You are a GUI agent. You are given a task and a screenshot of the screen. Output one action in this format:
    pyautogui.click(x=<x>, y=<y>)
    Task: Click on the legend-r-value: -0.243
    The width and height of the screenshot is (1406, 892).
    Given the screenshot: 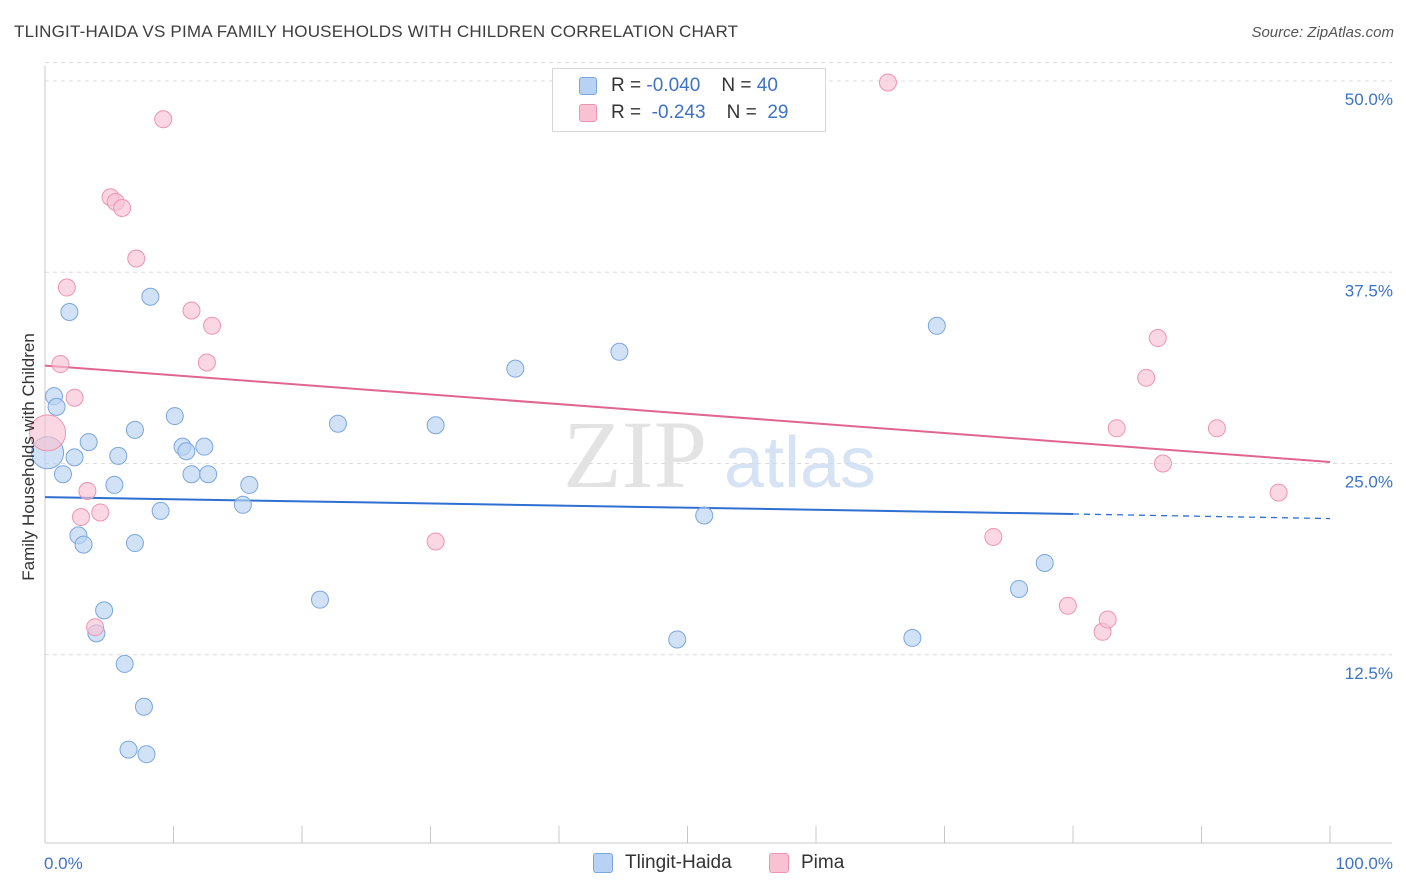 What is the action you would take?
    pyautogui.click(x=678, y=112)
    